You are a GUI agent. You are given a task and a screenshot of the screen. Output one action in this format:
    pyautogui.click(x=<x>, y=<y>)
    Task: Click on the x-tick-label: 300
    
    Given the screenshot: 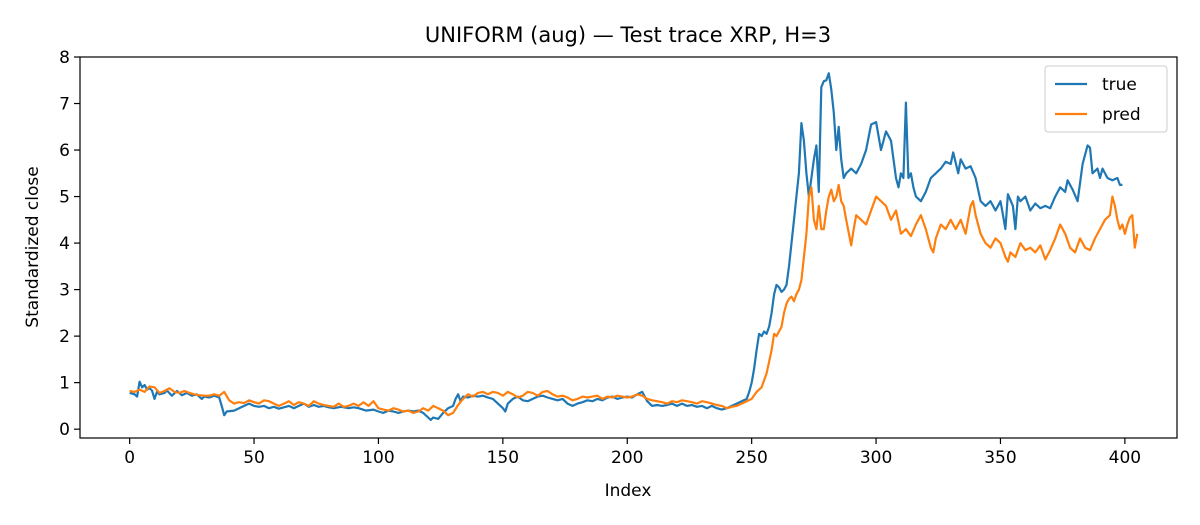 What is the action you would take?
    pyautogui.click(x=876, y=458)
    